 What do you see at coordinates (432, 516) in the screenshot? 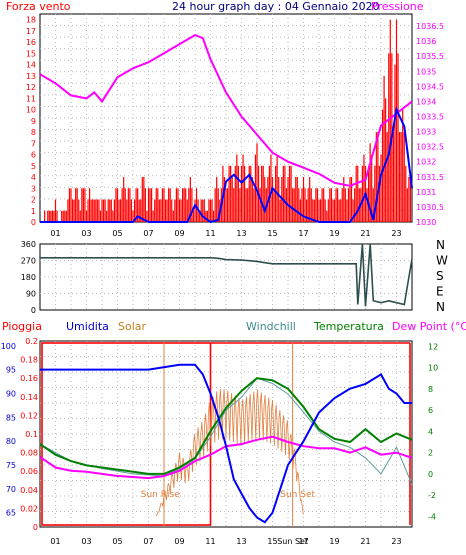
I see `temp-tick-label: -4` at bounding box center [432, 516].